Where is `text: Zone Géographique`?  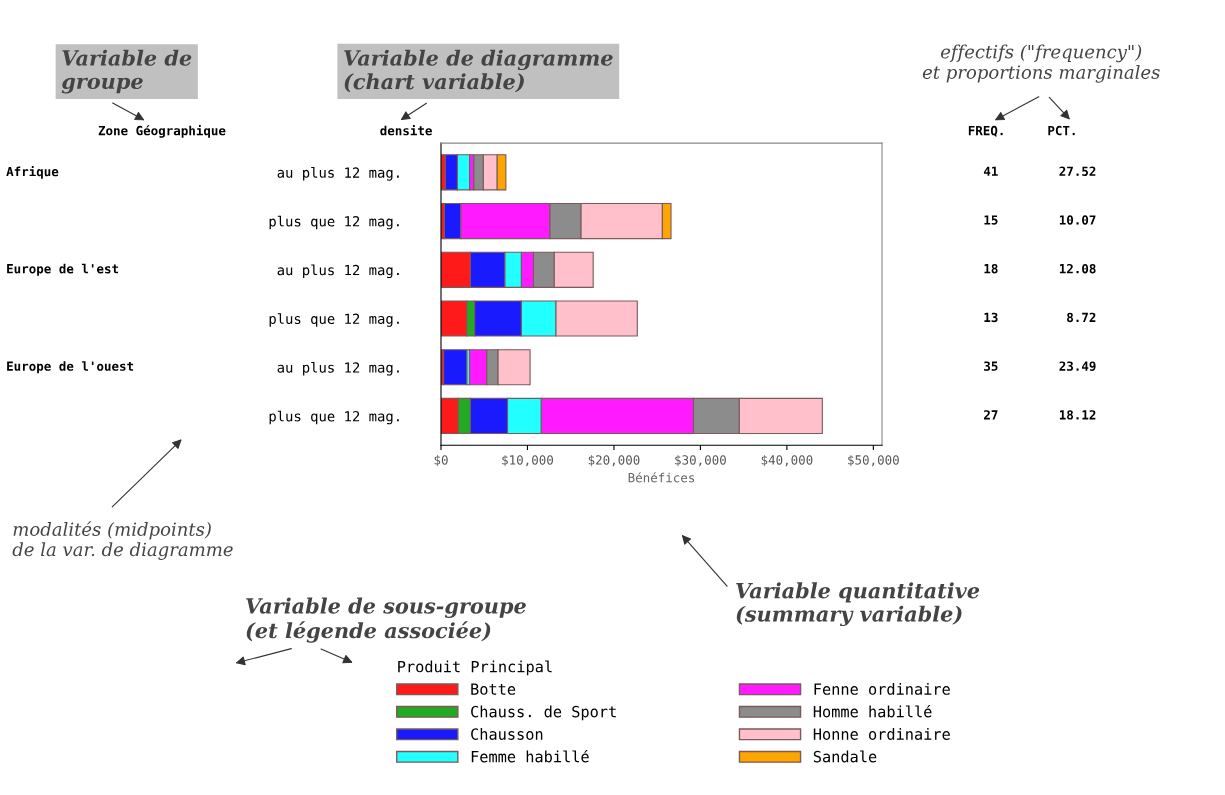 text: Zone Géographique is located at coordinates (162, 131).